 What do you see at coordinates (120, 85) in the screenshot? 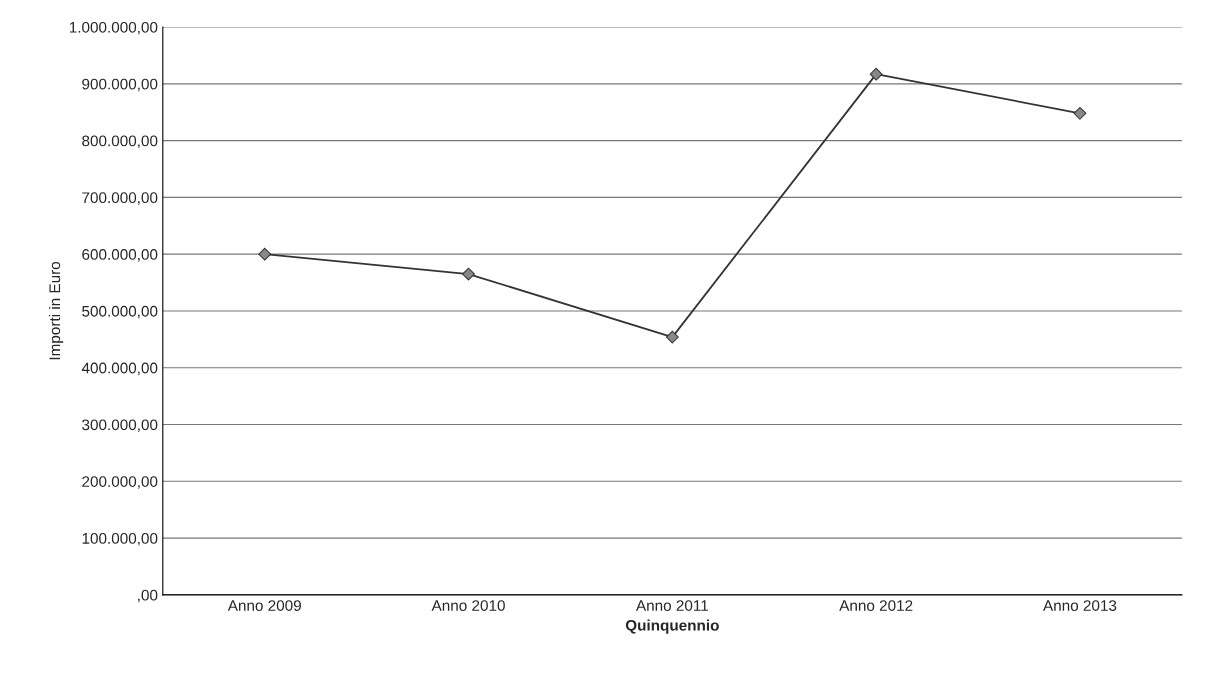
I see `y-tick-label: 900.000,00` at bounding box center [120, 85].